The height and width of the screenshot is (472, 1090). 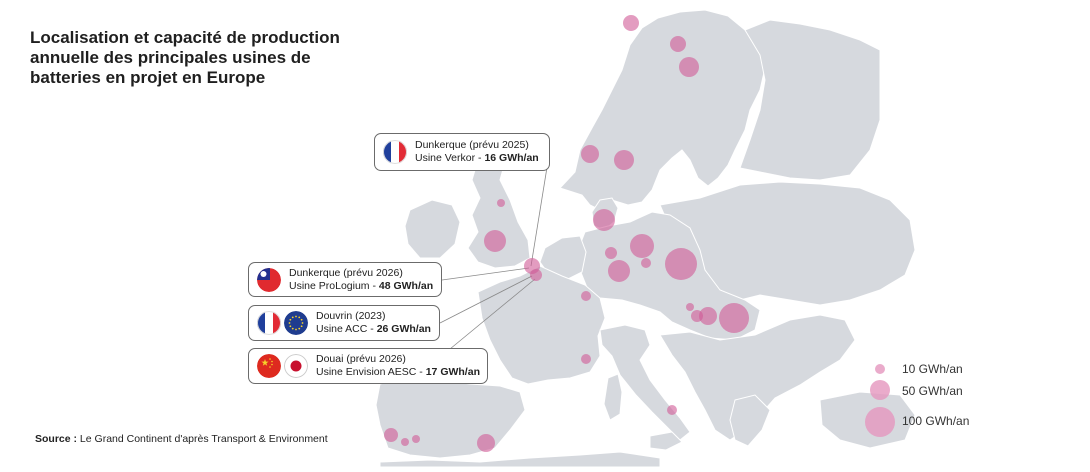 I want to click on legend-label-small: 10 GWh/an, so click(x=932, y=369).